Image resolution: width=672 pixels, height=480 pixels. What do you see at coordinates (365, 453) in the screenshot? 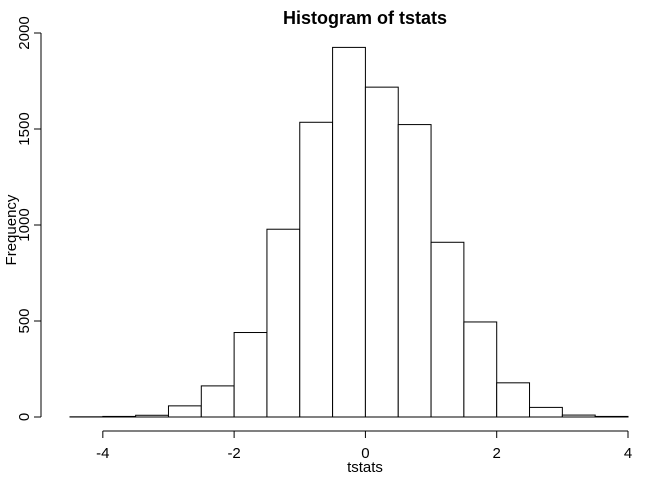
I see `x-tick-label: 0` at bounding box center [365, 453].